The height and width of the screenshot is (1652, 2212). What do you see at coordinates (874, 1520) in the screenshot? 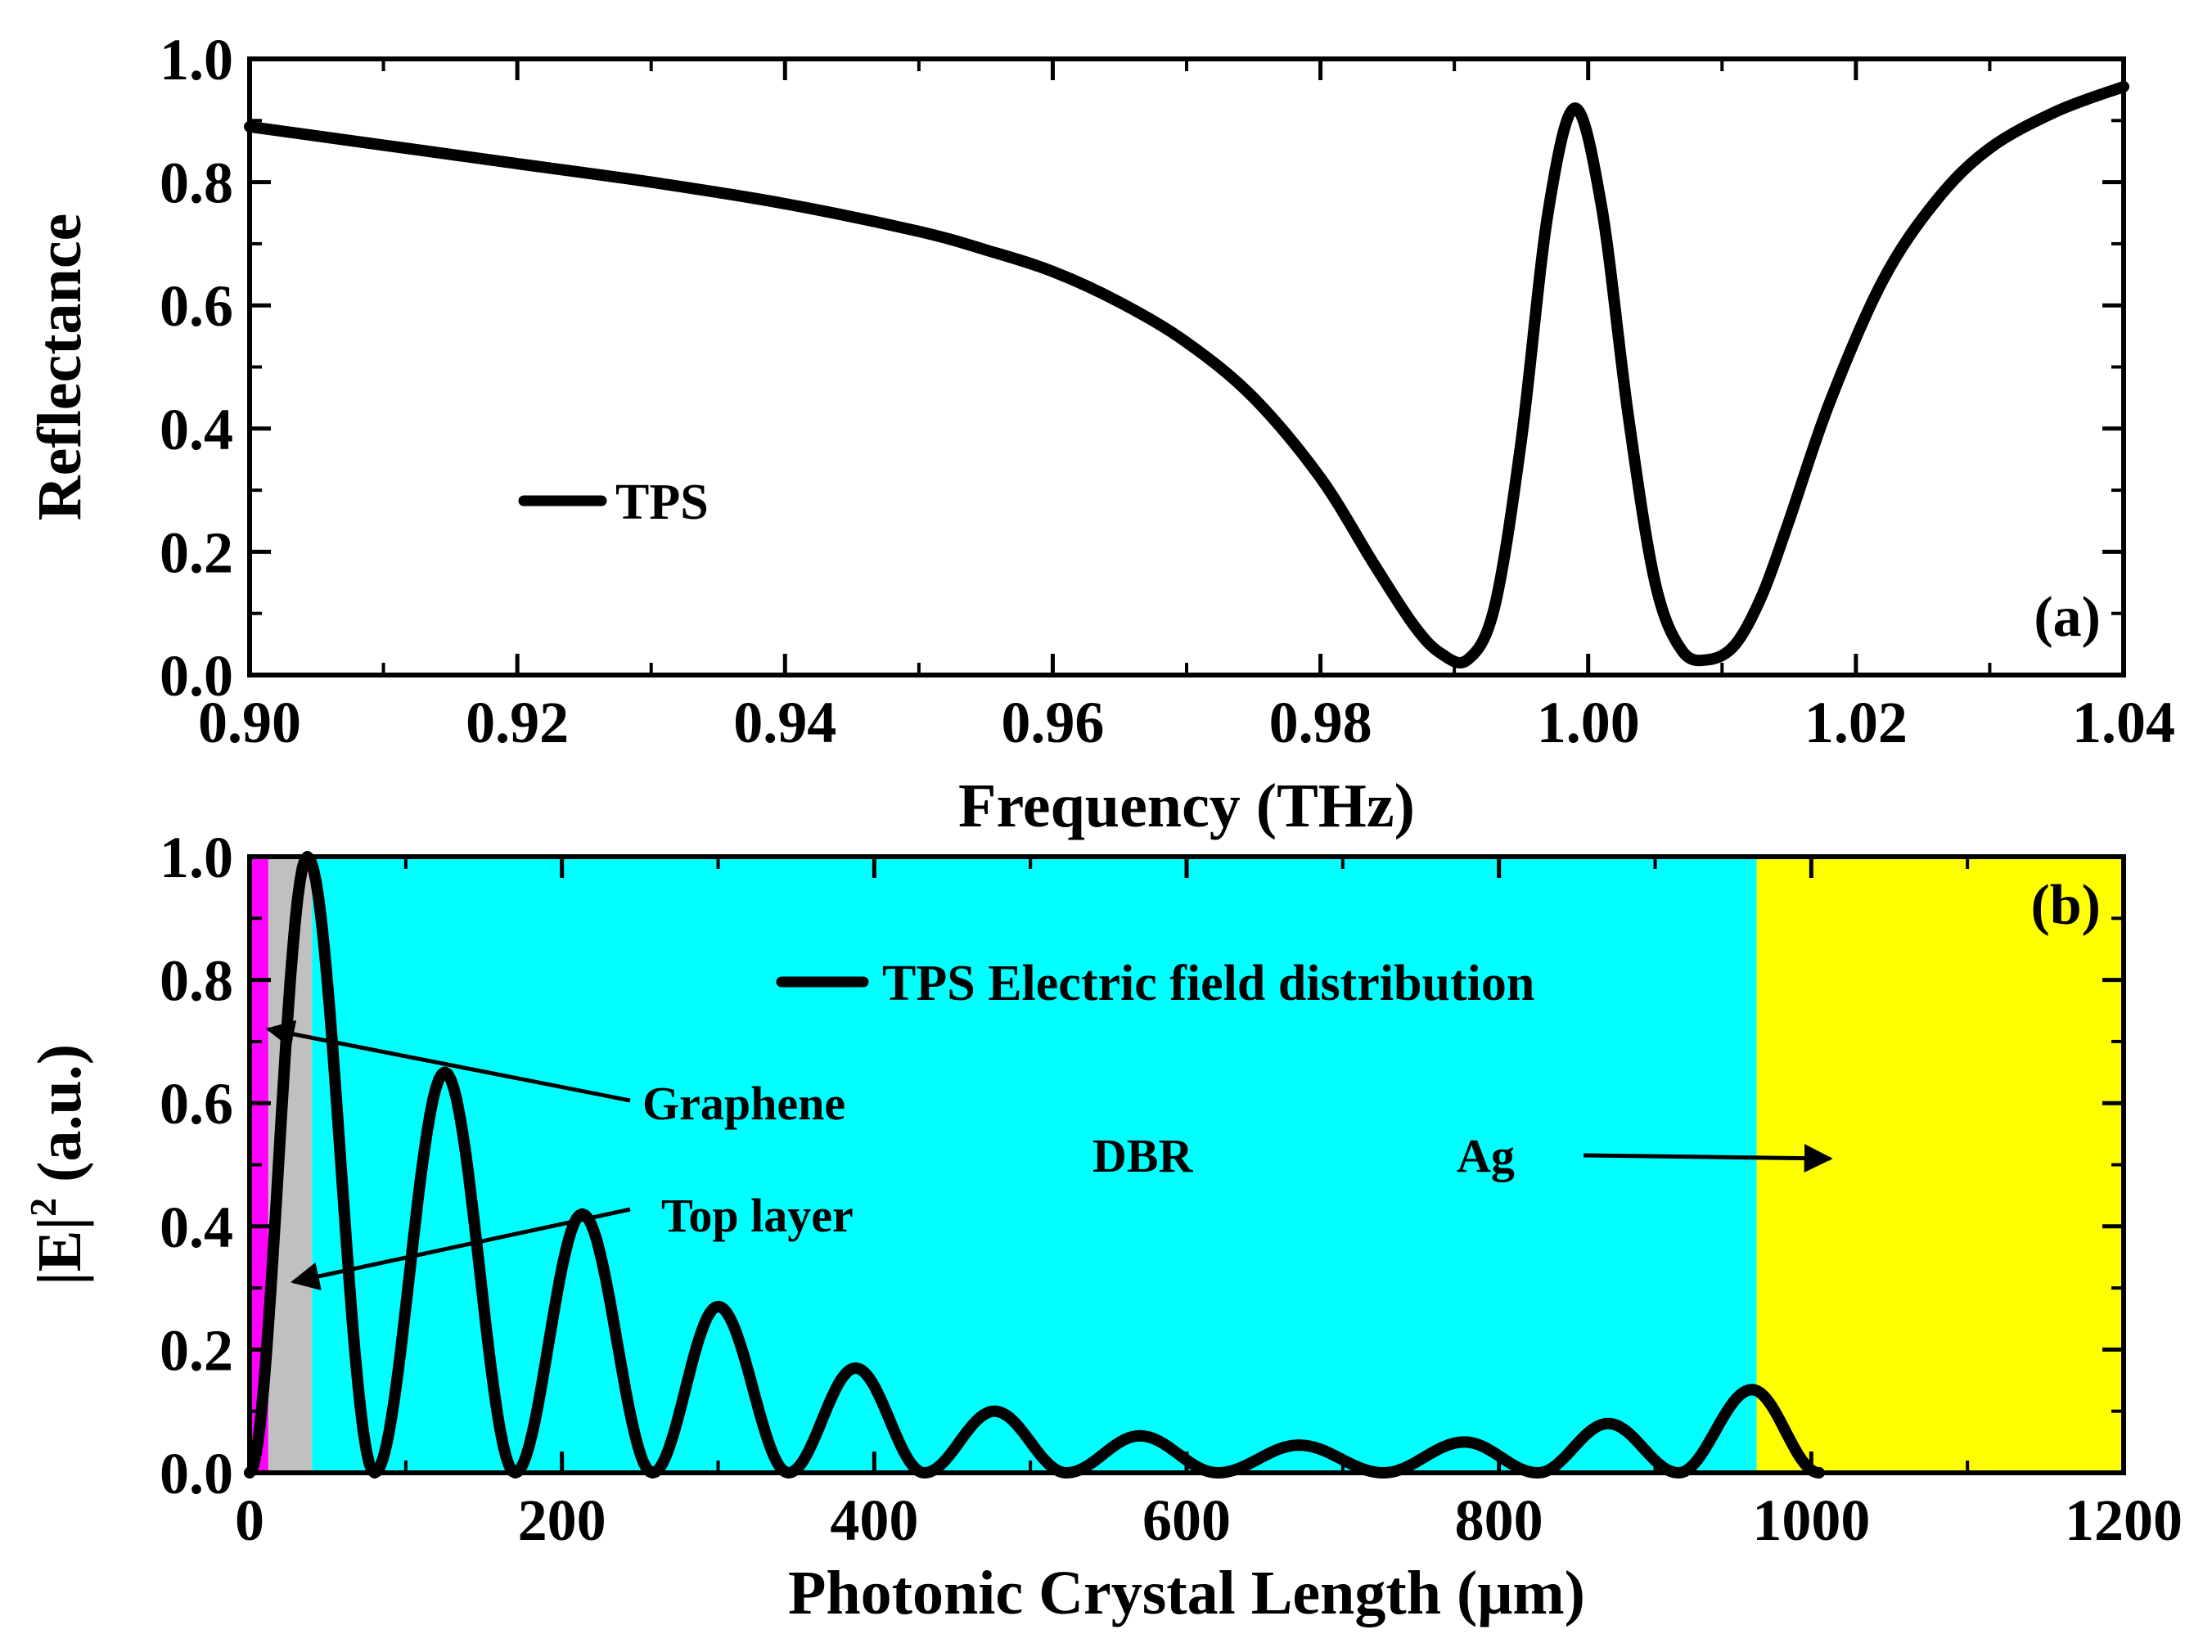
I see `x-tick-label: 400` at bounding box center [874, 1520].